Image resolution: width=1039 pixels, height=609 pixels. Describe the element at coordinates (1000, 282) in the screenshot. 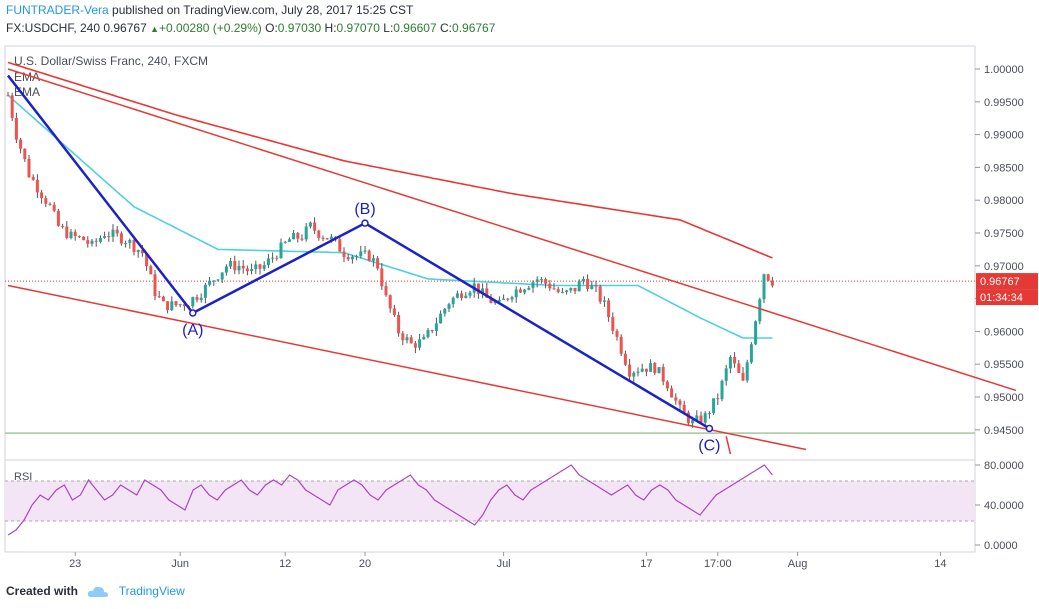

I see `last-price-badge-text: 0.96767` at that location.